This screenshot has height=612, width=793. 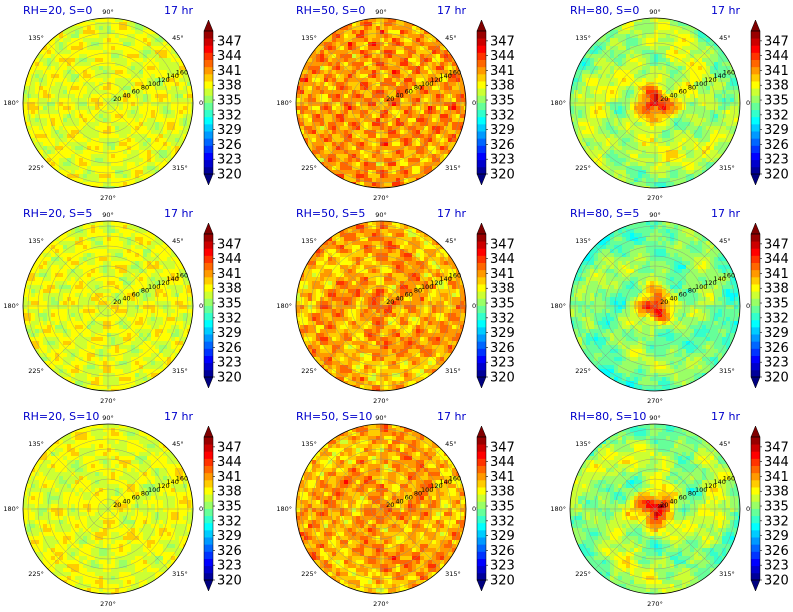 I want to click on panel-time-label: 17 hr, so click(x=451, y=416).